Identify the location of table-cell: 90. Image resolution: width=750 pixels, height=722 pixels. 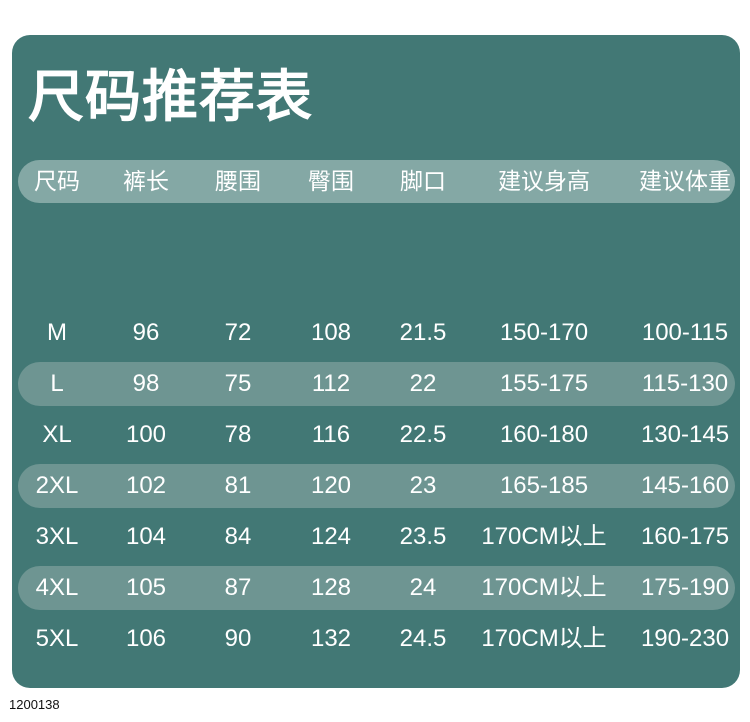
(238, 638).